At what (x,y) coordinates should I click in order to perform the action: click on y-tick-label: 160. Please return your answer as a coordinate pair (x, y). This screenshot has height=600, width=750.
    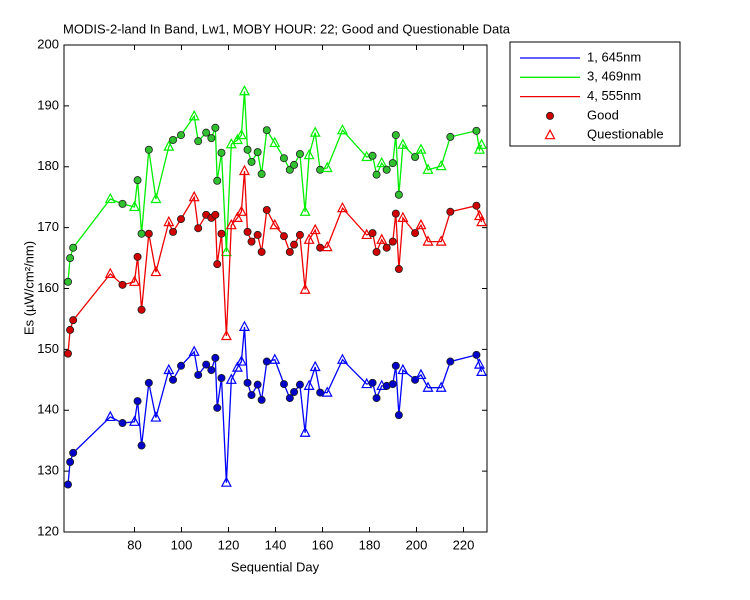
    Looking at the image, I should click on (48, 287).